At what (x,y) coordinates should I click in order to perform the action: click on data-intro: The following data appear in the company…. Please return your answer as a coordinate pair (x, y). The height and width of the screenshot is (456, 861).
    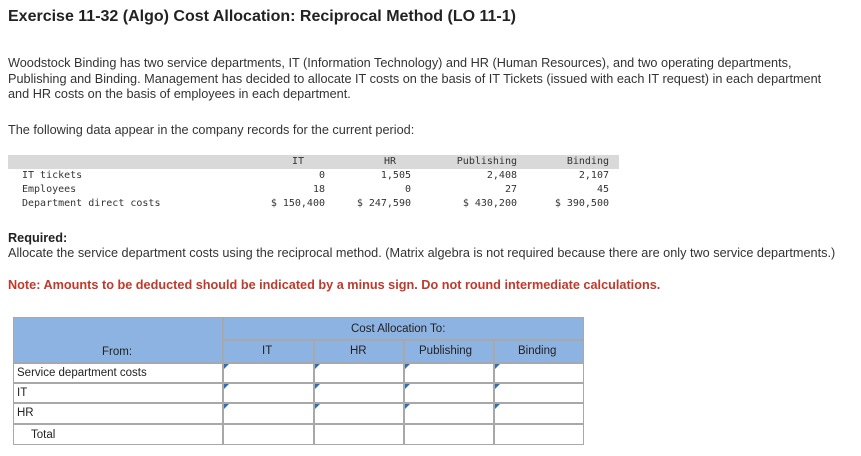
    Looking at the image, I should click on (211, 130).